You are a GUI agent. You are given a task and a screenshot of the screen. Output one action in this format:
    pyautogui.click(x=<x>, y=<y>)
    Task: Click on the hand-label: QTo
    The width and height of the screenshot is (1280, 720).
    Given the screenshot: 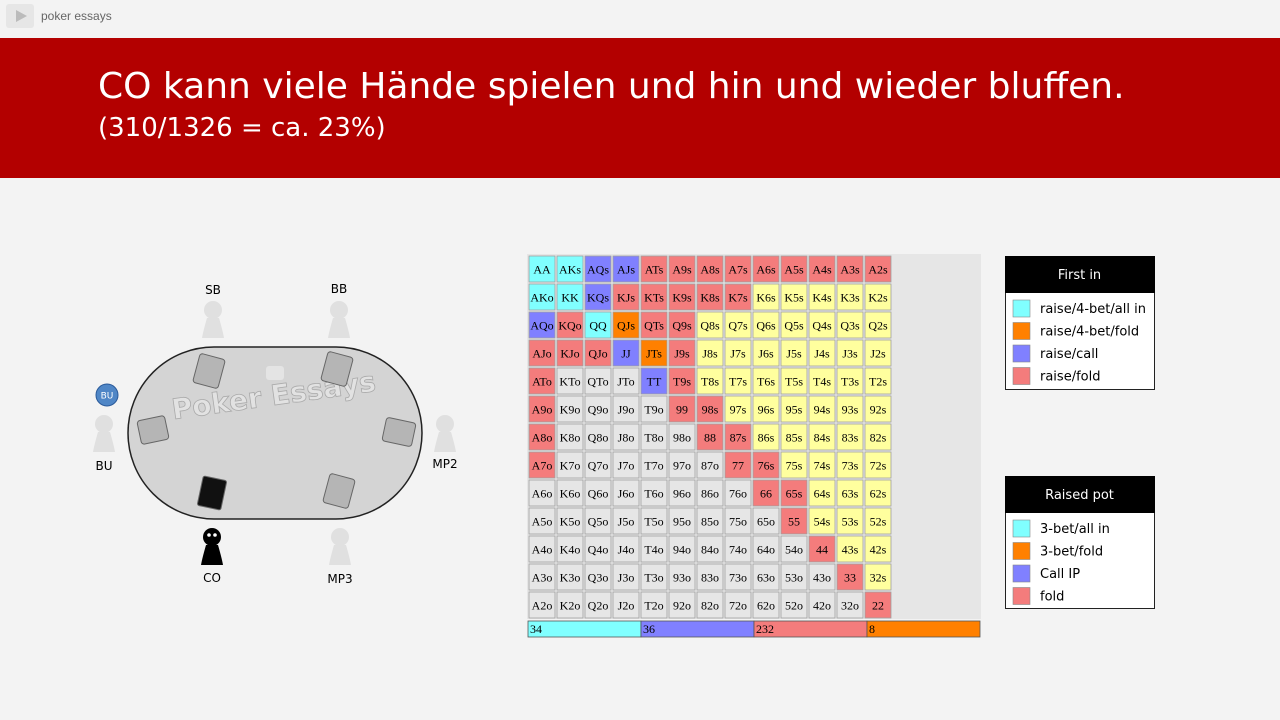 What is the action you would take?
    pyautogui.click(x=597, y=382)
    